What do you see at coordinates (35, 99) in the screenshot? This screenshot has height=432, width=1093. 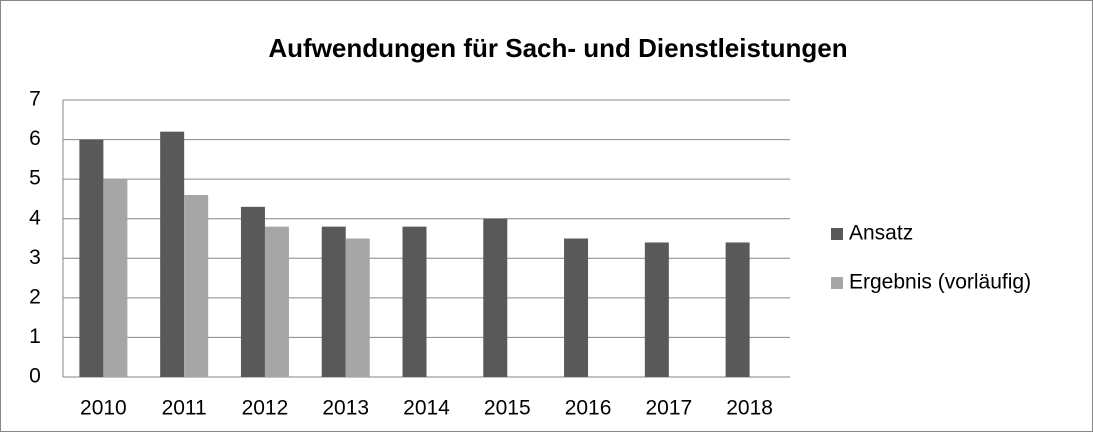 I see `y-tick-label: 7` at bounding box center [35, 99].